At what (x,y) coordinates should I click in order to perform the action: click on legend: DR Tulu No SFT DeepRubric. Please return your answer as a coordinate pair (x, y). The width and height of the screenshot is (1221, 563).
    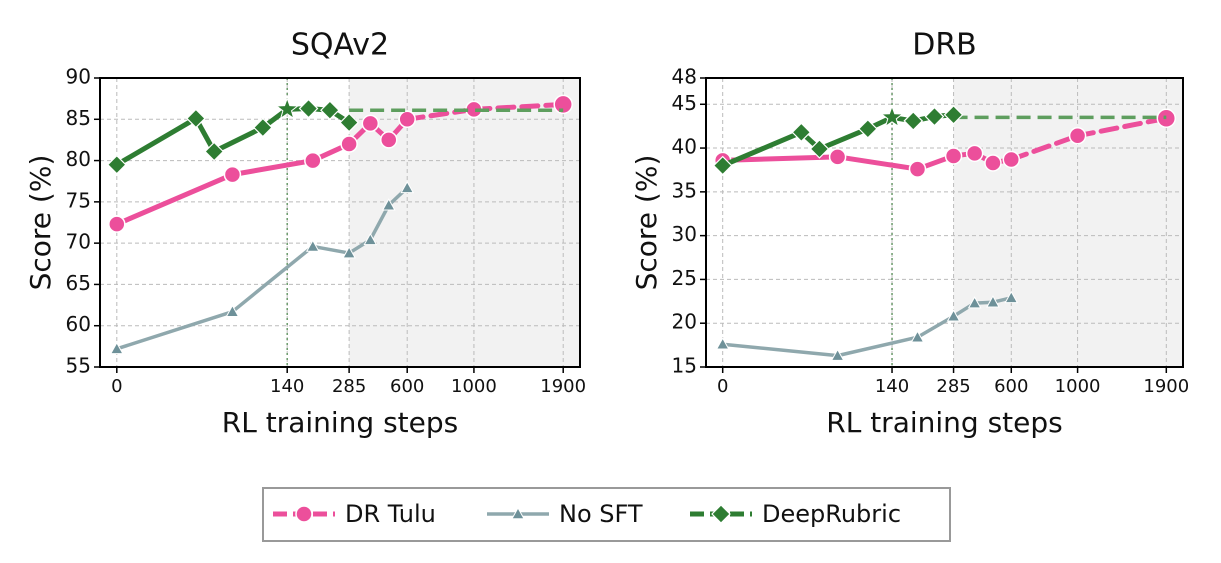
    Looking at the image, I should click on (606, 514).